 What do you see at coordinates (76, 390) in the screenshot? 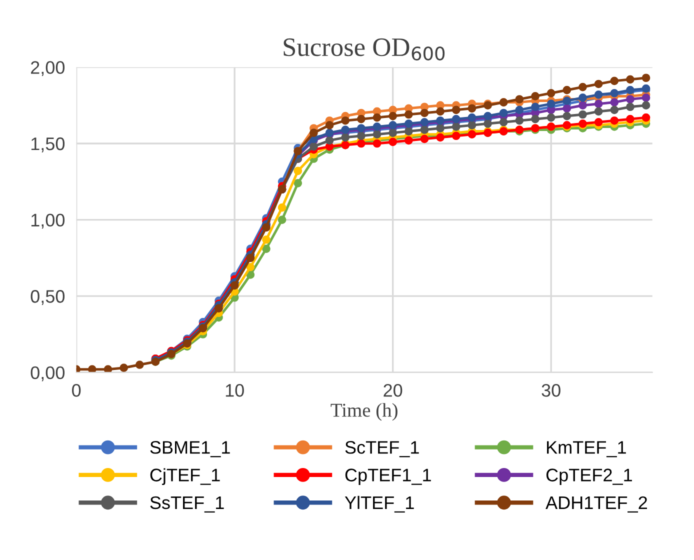
I see `x-tick-label: 0` at bounding box center [76, 390].